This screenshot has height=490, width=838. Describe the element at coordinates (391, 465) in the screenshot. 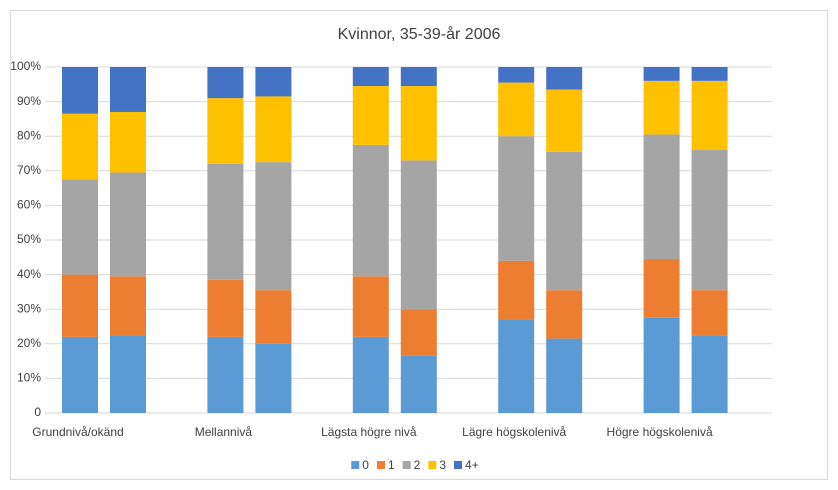

I see `legend-label: 1` at that location.